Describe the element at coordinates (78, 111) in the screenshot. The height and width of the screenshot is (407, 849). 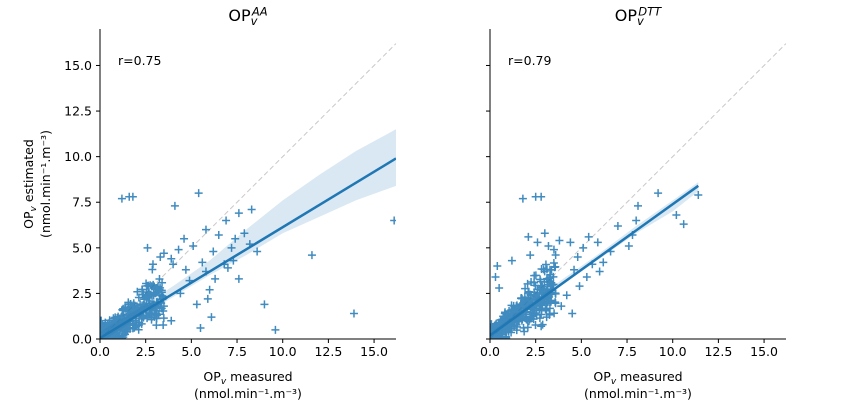
I see `y-tick-label: 12.5` at that location.